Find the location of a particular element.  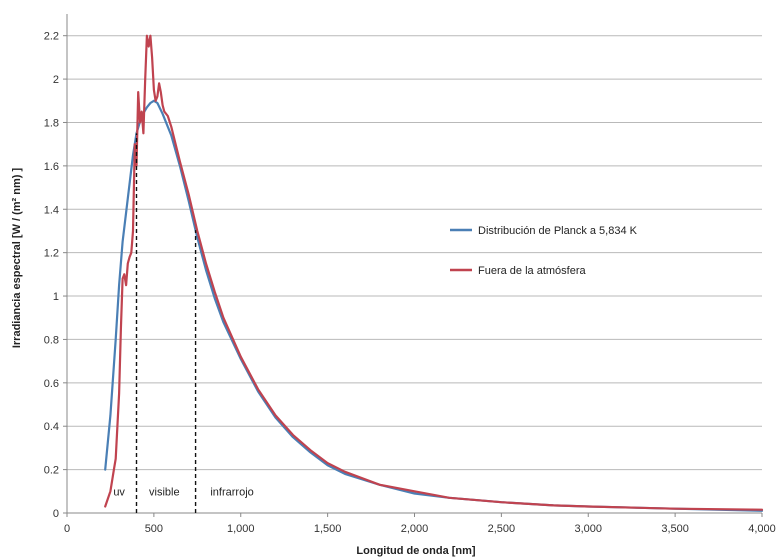

region-labels: uv visible infrarrojo is located at coordinates (183, 492).